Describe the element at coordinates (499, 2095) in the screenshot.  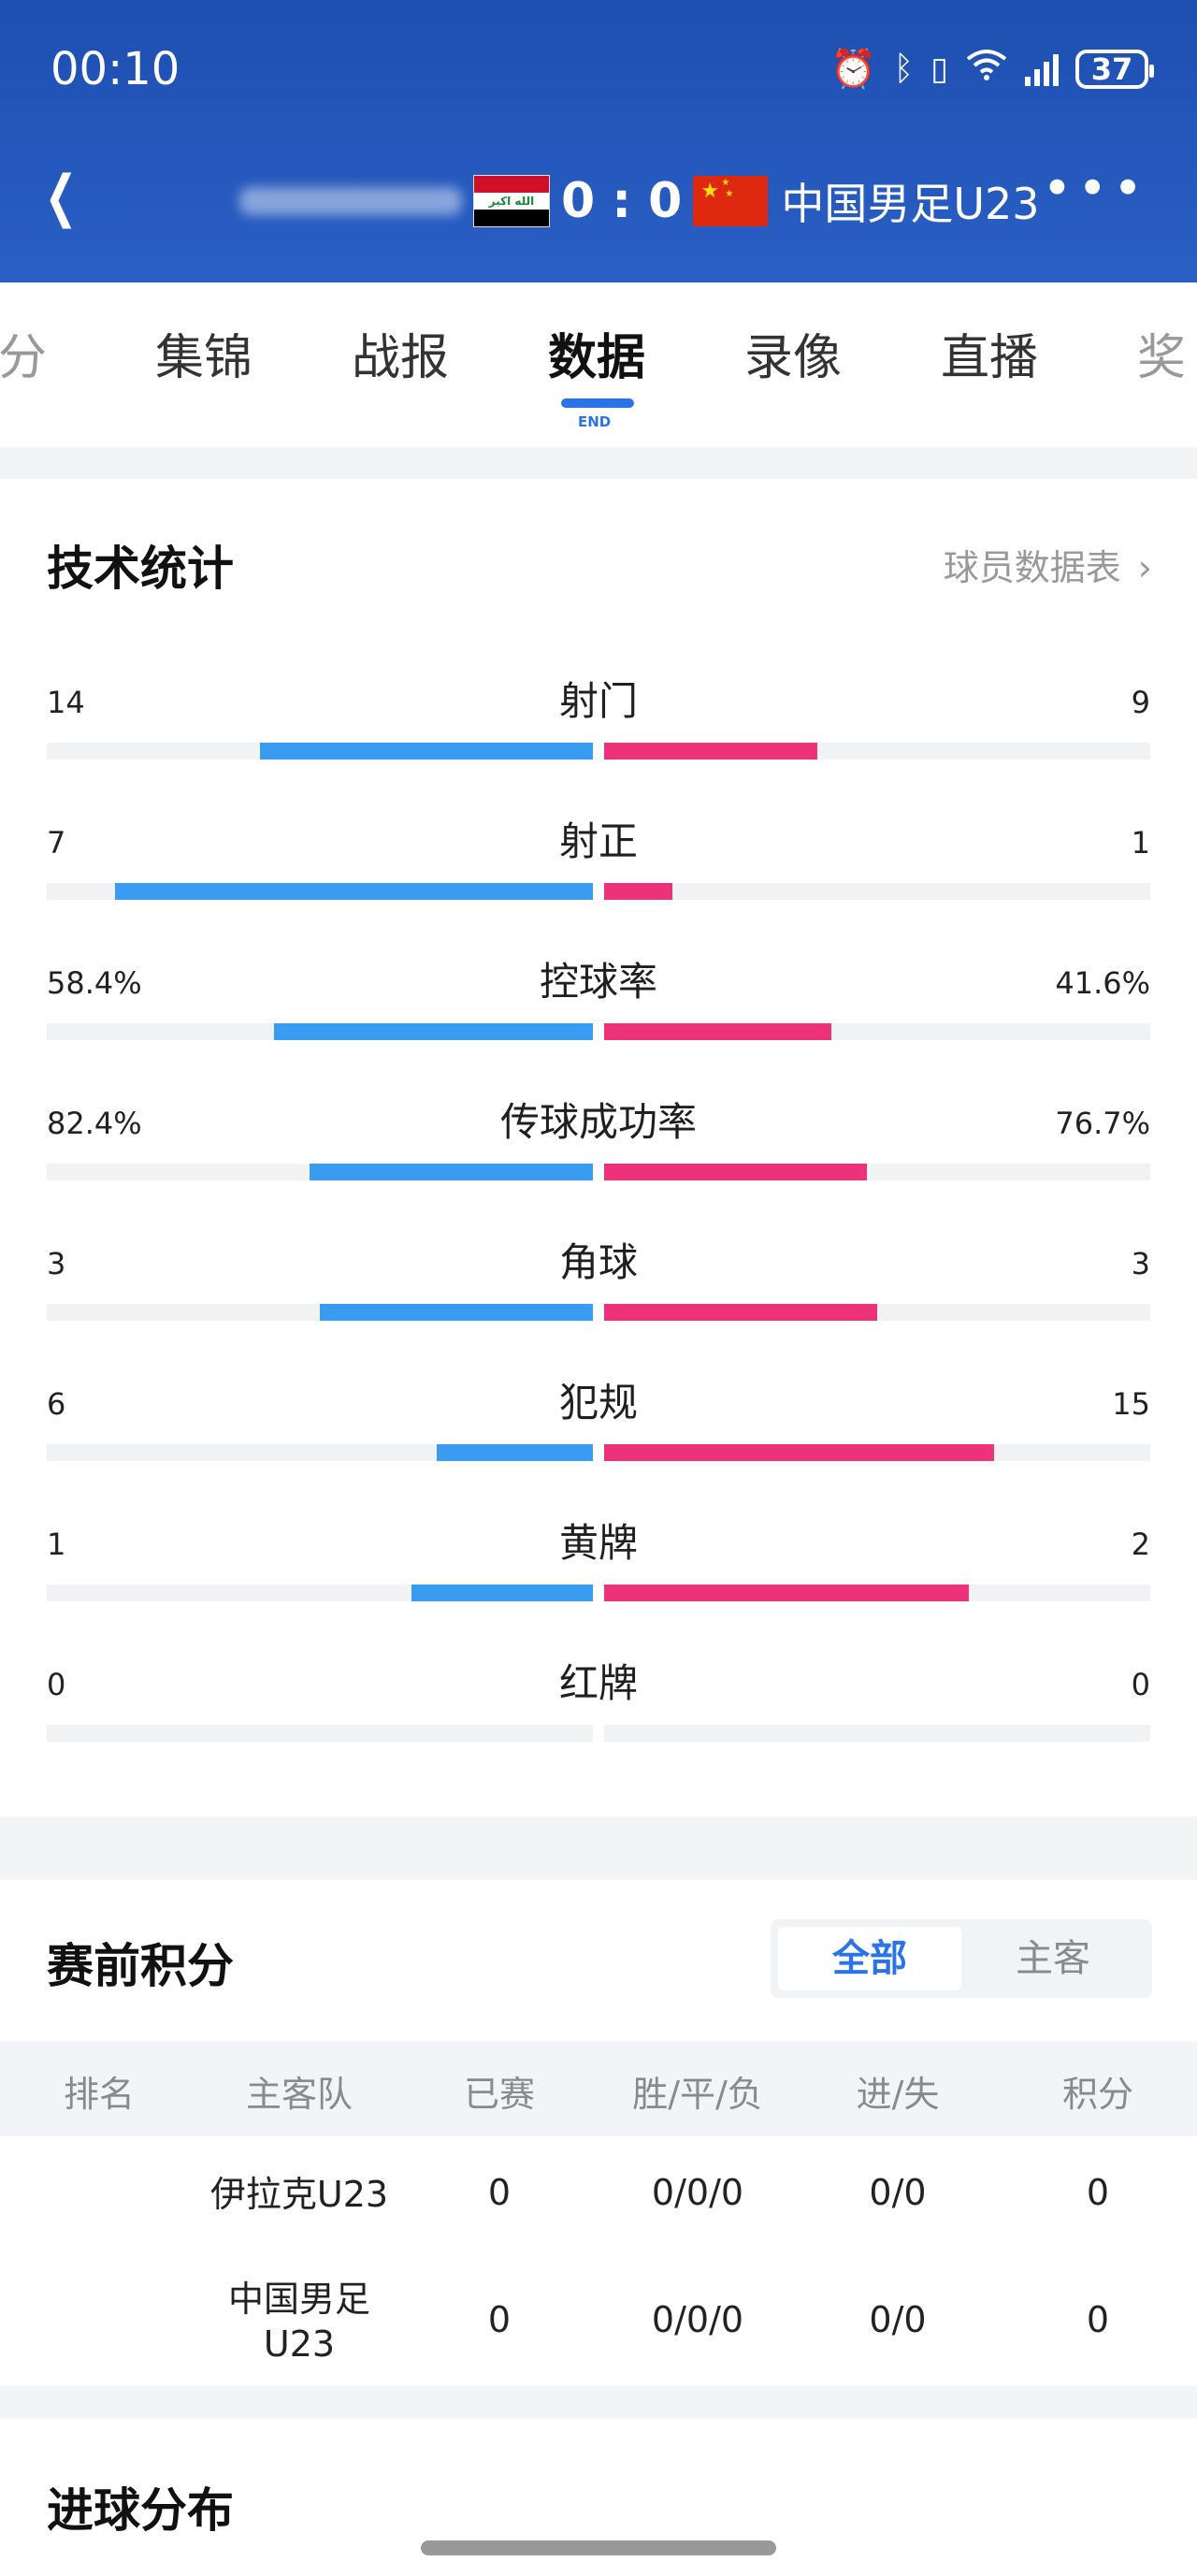
I see `col-played: 已赛` at that location.